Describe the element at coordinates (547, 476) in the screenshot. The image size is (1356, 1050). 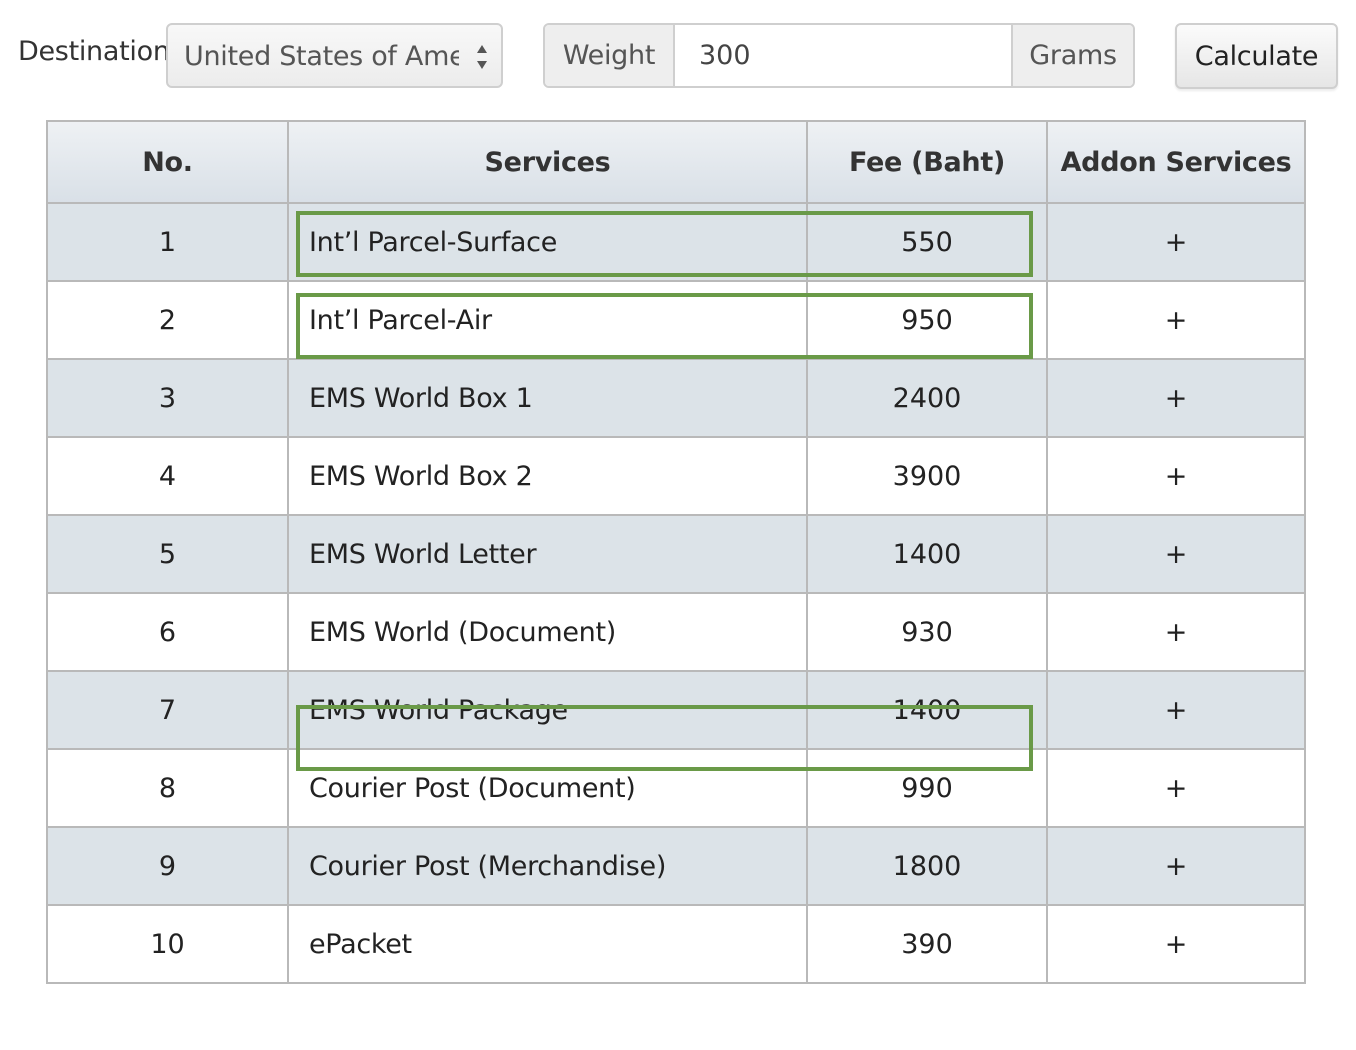
I see `service-name: EMS World Box 2` at that location.